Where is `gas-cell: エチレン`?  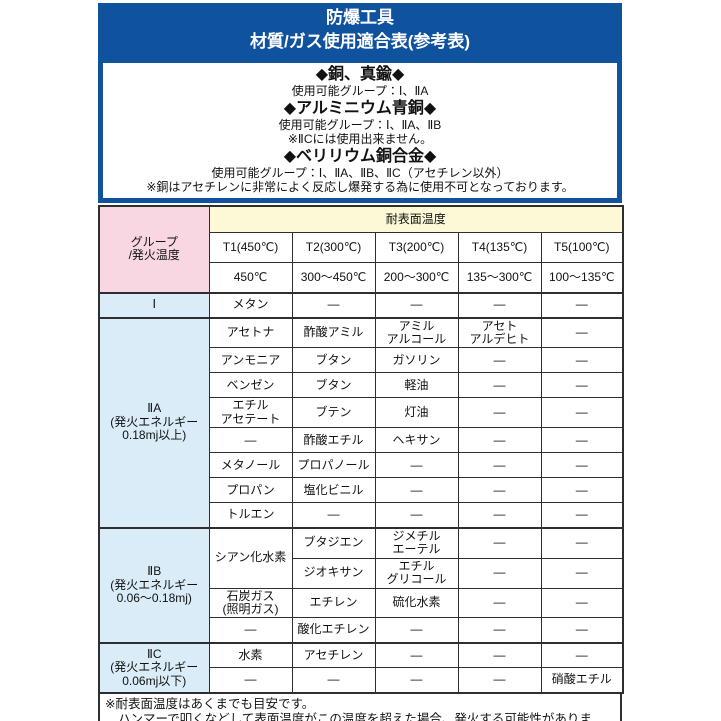 gas-cell: エチレン is located at coordinates (333, 603).